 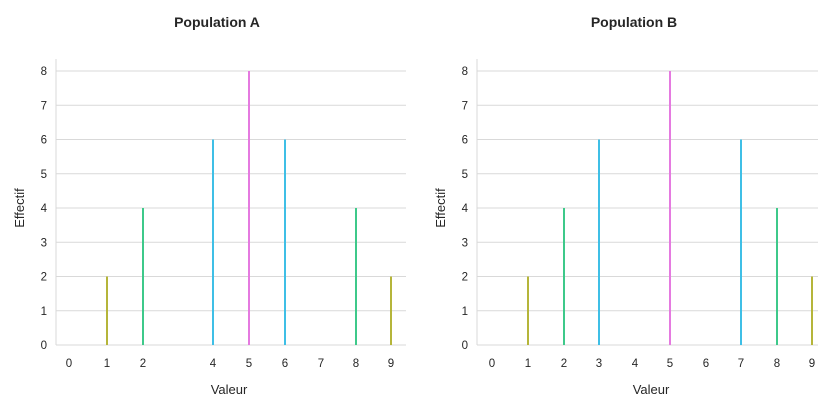 I want to click on chart-title: Population B, so click(x=634, y=22).